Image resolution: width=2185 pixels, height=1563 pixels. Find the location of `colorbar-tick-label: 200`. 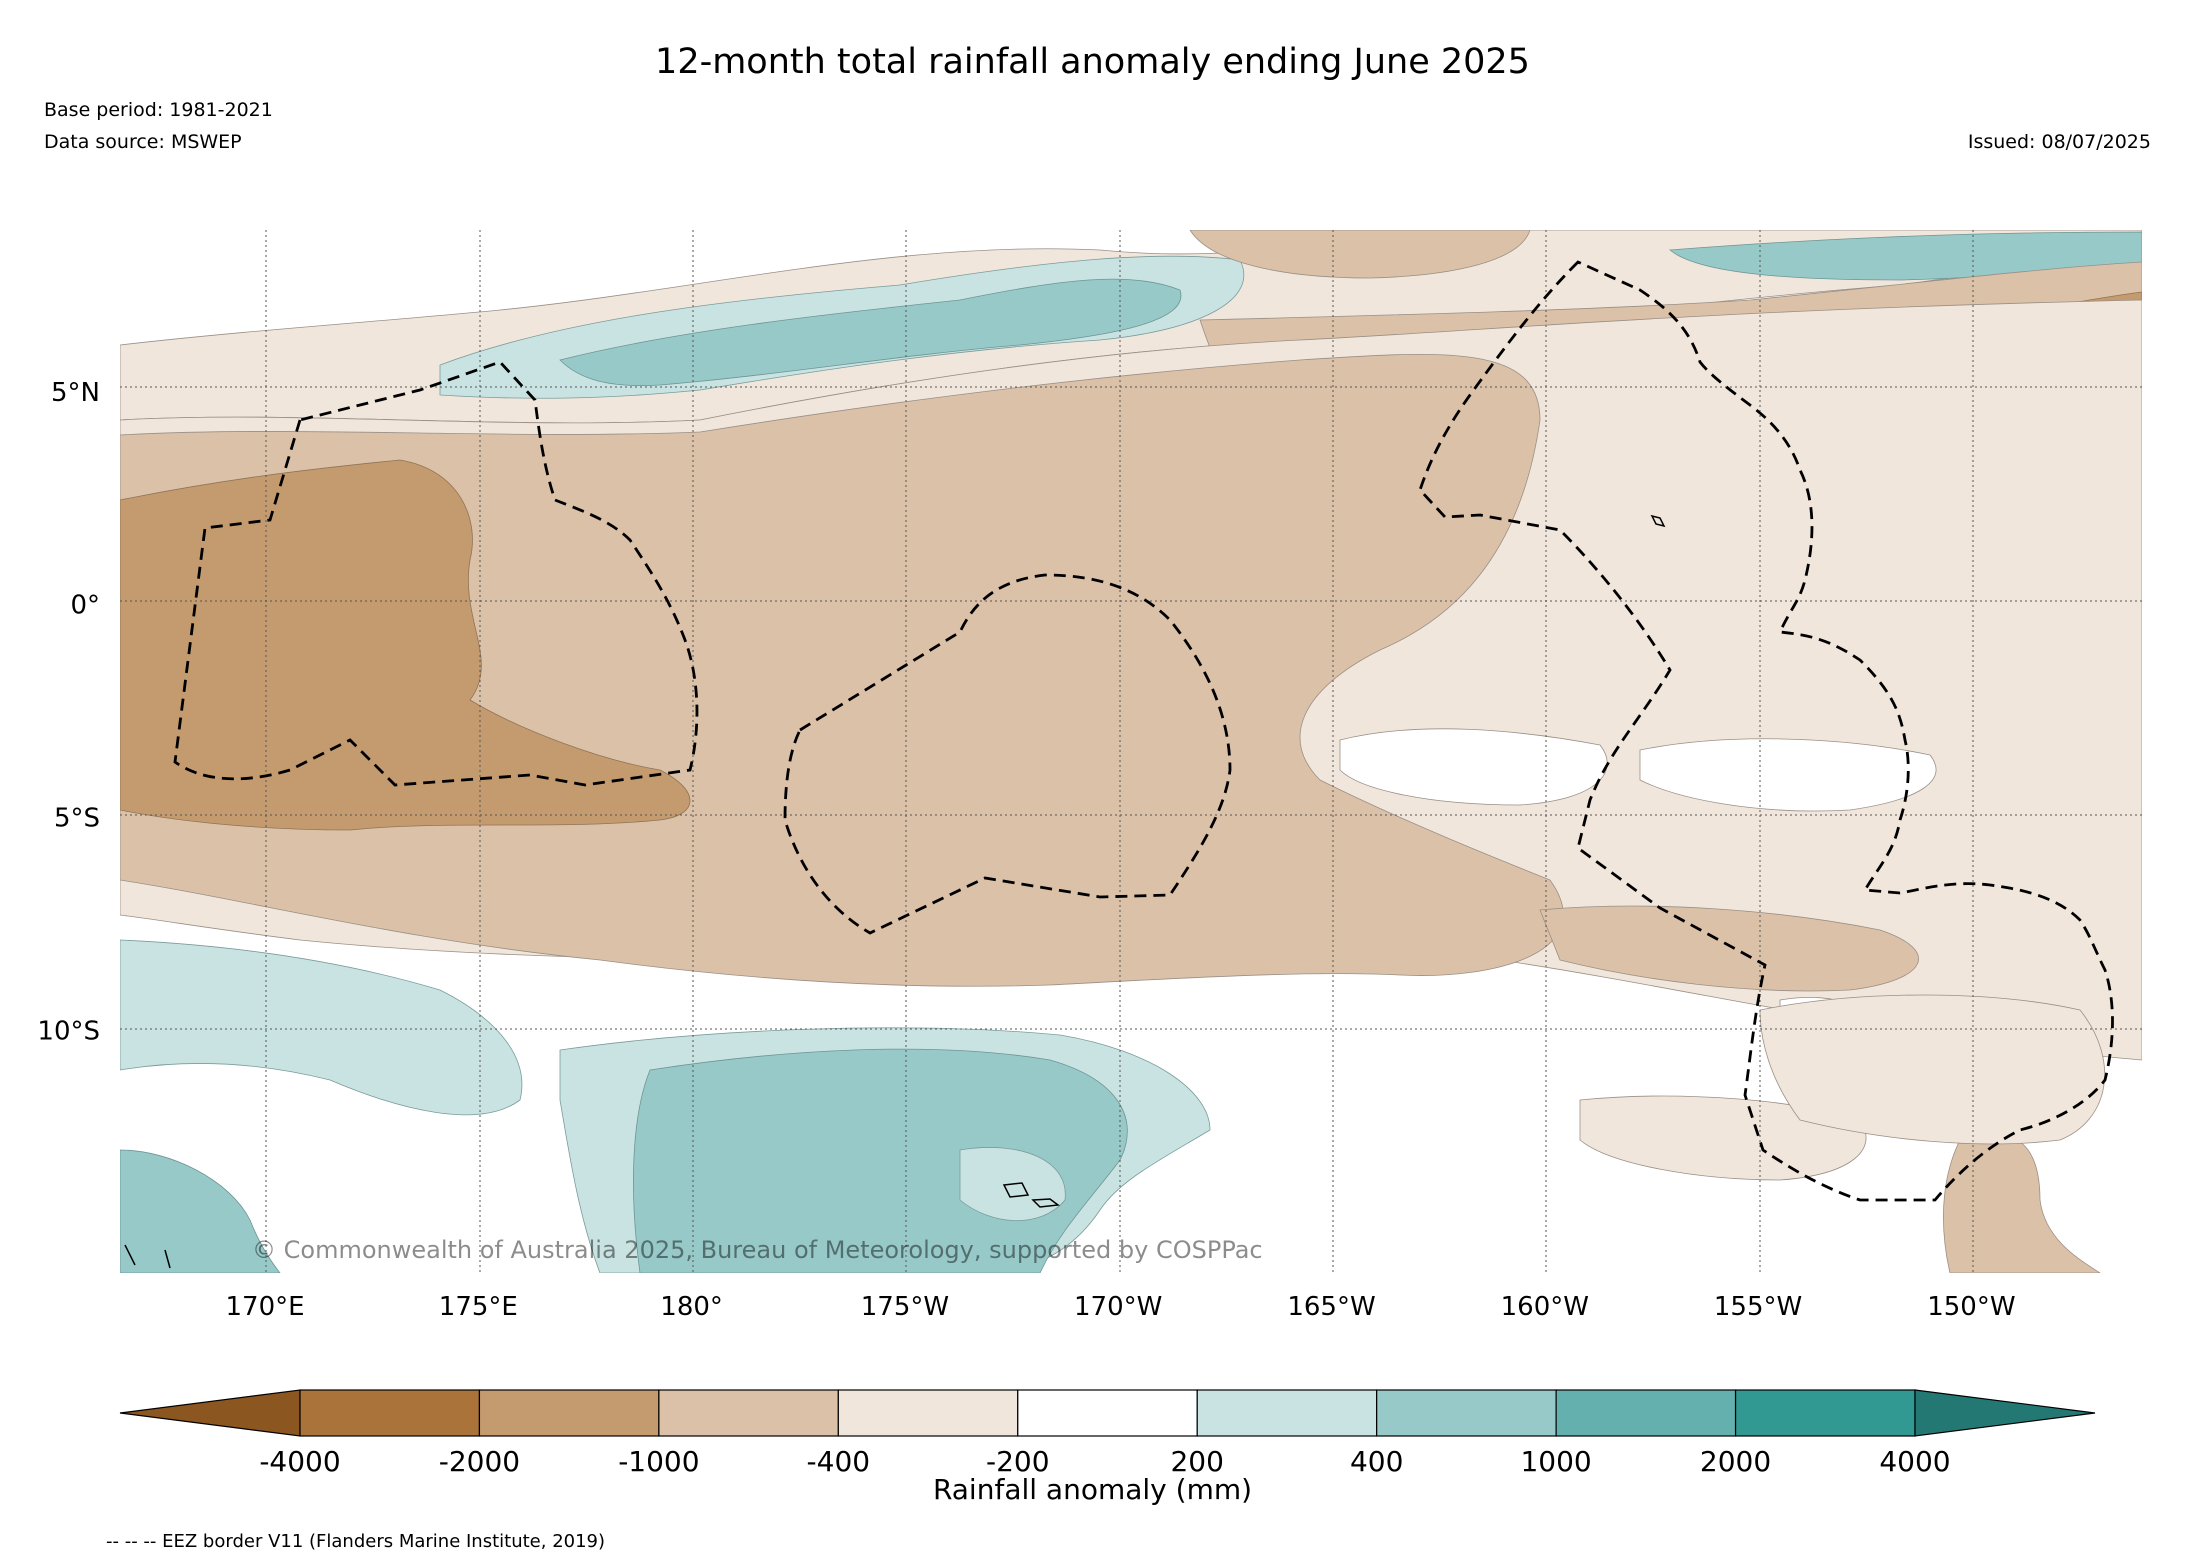

colorbar-tick-label: 200 is located at coordinates (1196, 1461).